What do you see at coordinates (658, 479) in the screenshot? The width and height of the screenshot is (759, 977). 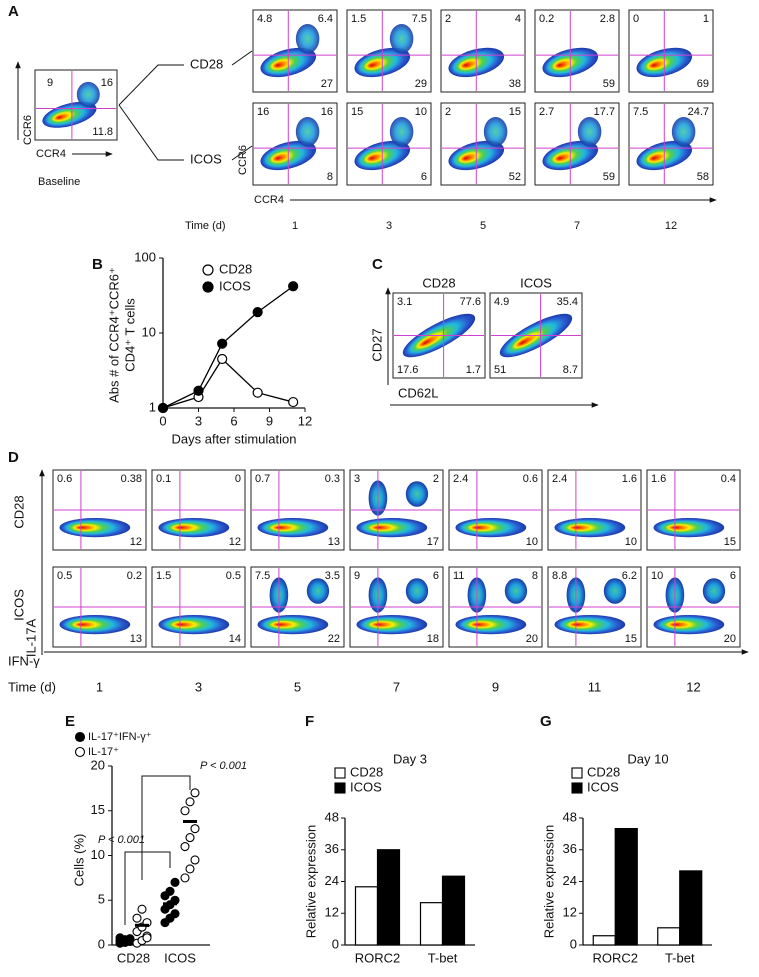 I see `quadrant-value: 1.6` at bounding box center [658, 479].